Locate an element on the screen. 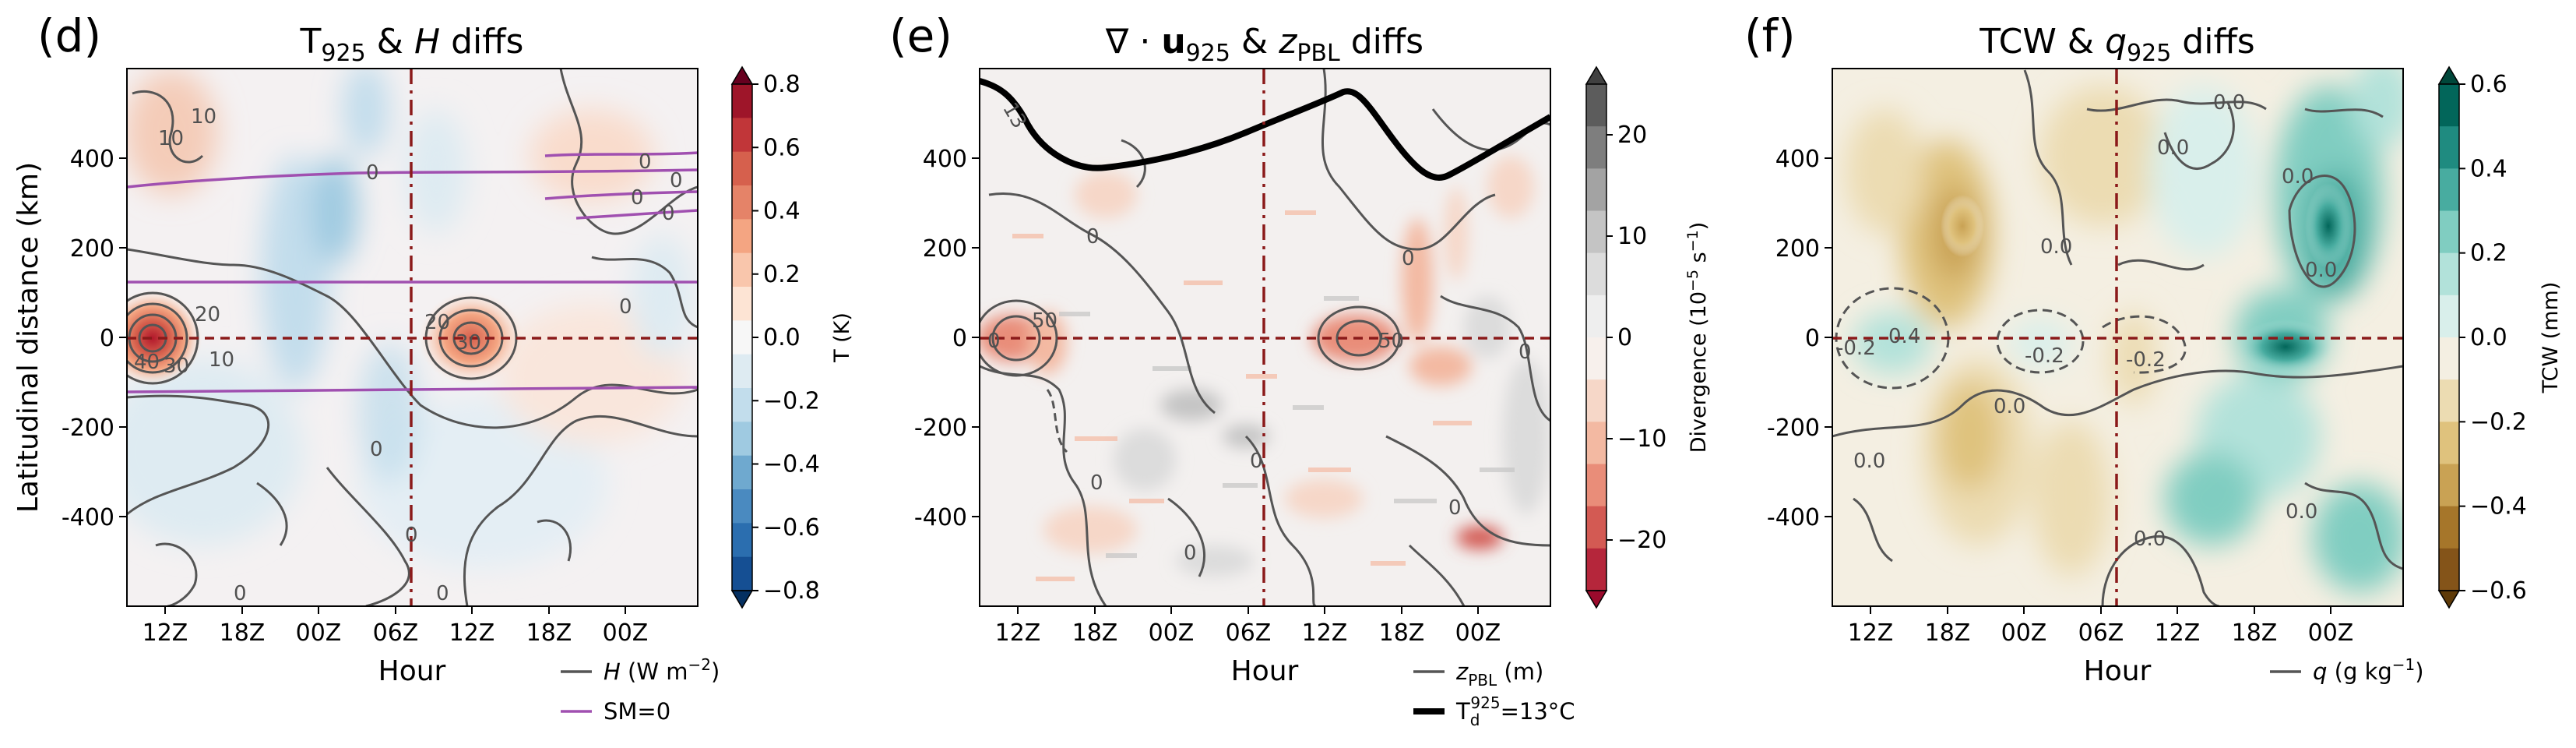 This screenshot has width=2576, height=748. colorbar-tick-label: 0.2 is located at coordinates (2488, 254).